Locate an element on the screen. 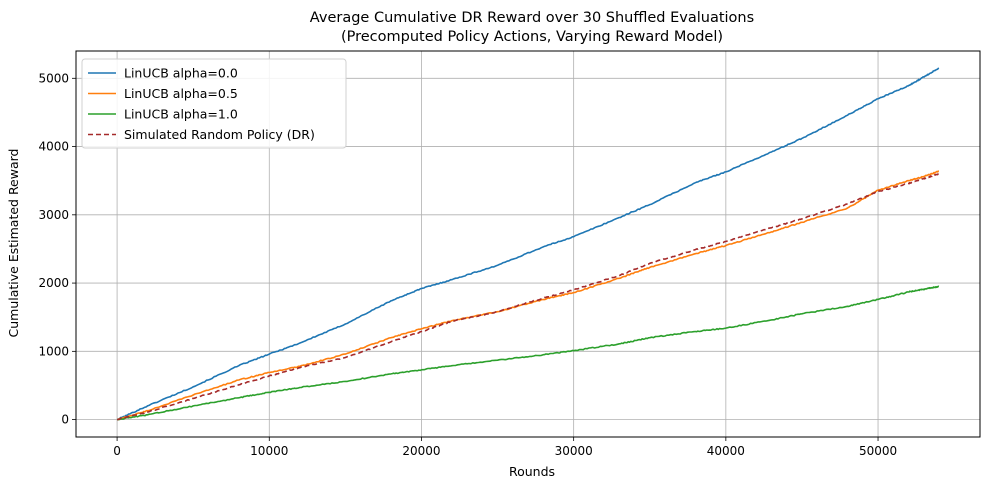 The height and width of the screenshot is (489, 989). legend-label: LinUCB alpha=0.5 is located at coordinates (181, 93).